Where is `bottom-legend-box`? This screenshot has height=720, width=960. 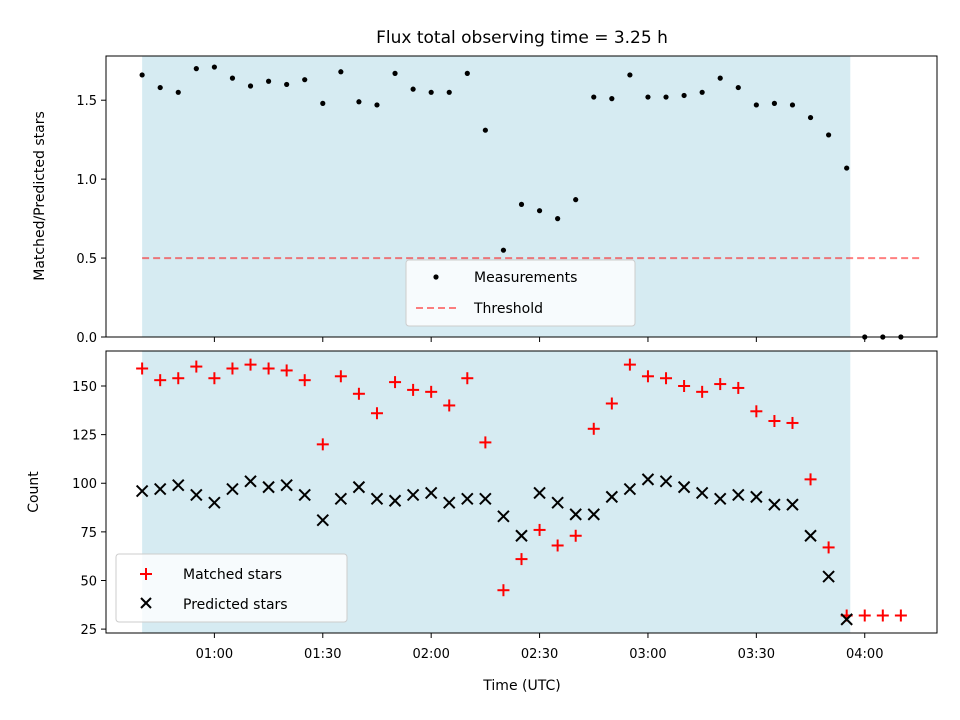 bottom-legend-box is located at coordinates (231, 588).